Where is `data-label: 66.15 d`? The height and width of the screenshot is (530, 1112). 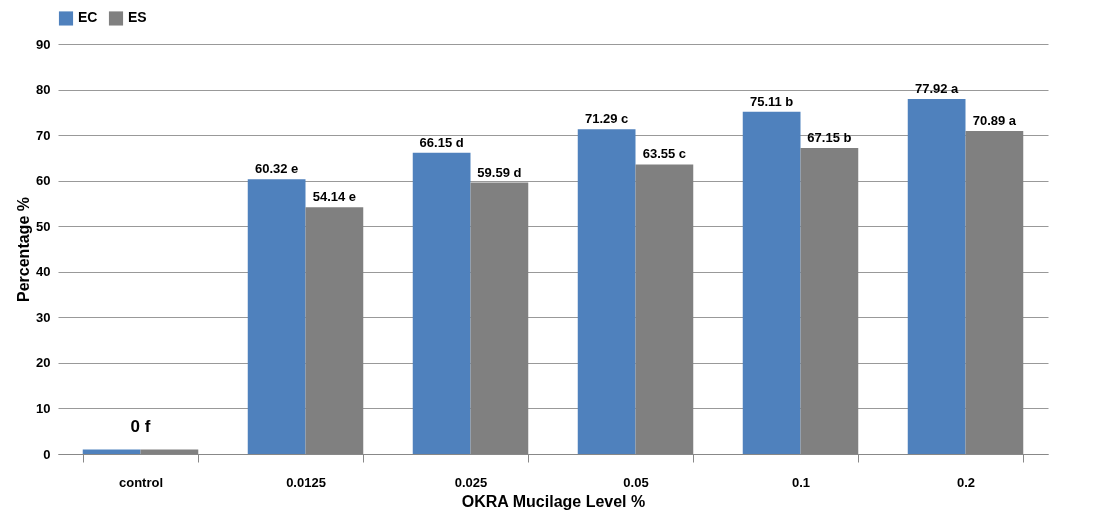
data-label: 66.15 d is located at coordinates (441, 142).